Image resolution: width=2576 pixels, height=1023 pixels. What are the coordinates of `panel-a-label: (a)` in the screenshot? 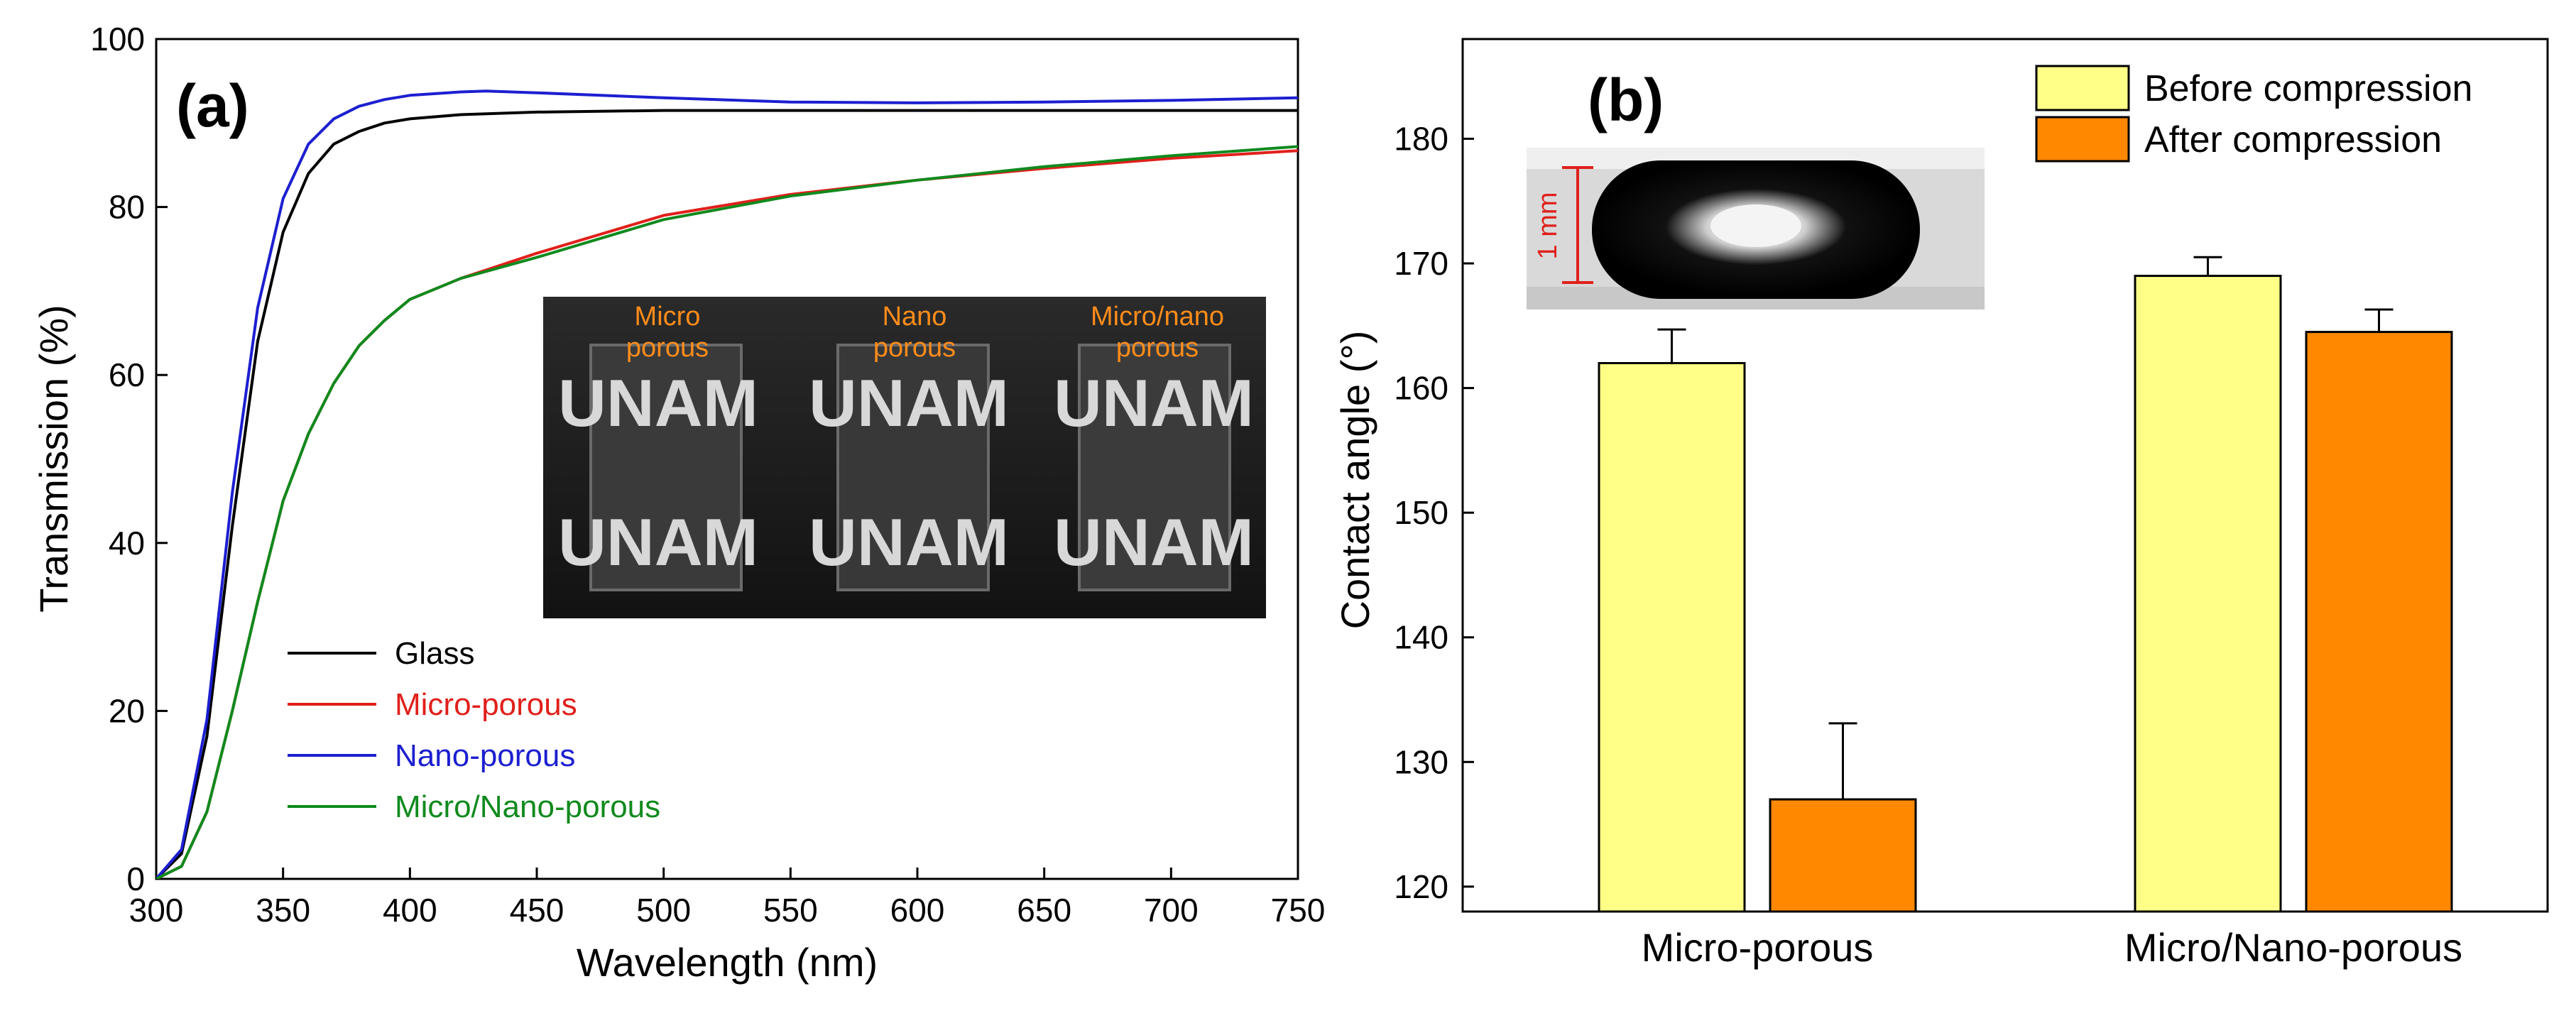 It's located at (212, 105).